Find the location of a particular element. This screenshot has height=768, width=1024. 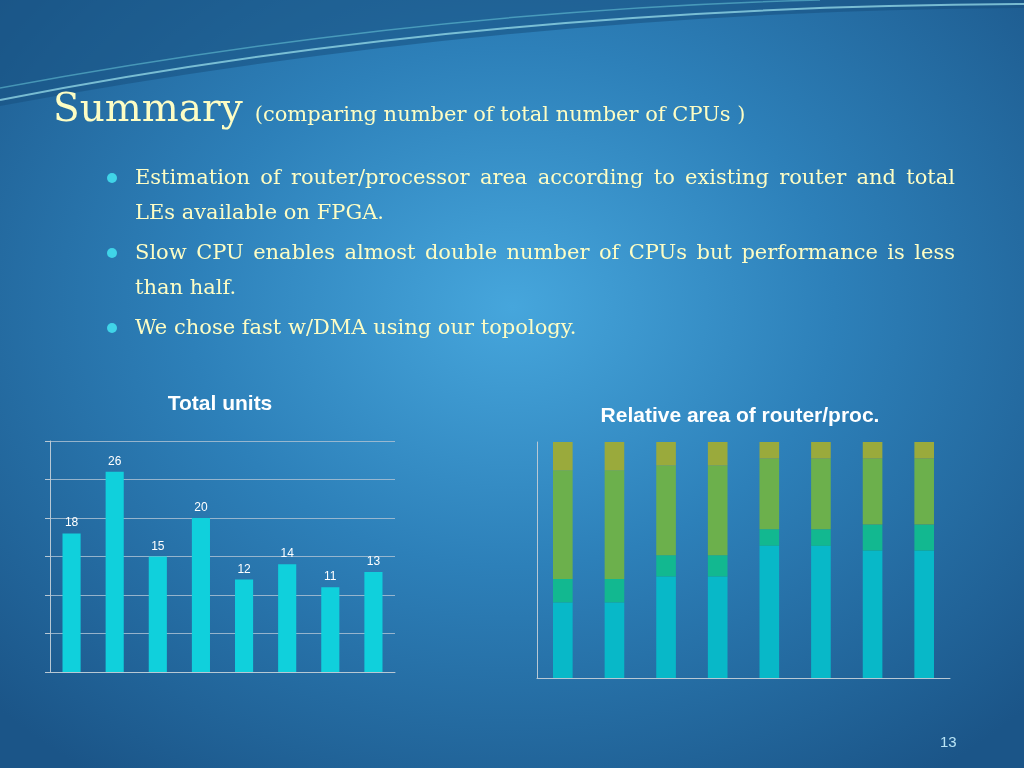

text: (comparing number of total number of CPUs ) is located at coordinates (500, 114).